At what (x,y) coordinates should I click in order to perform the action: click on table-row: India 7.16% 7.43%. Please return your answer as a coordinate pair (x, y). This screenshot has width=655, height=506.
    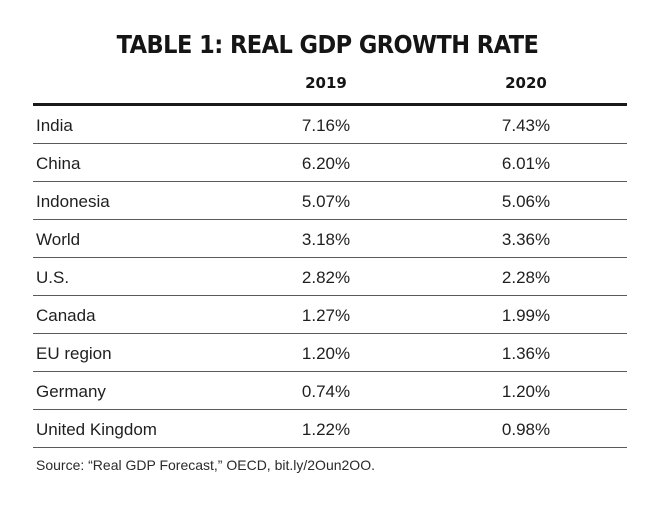
    Looking at the image, I should click on (330, 125).